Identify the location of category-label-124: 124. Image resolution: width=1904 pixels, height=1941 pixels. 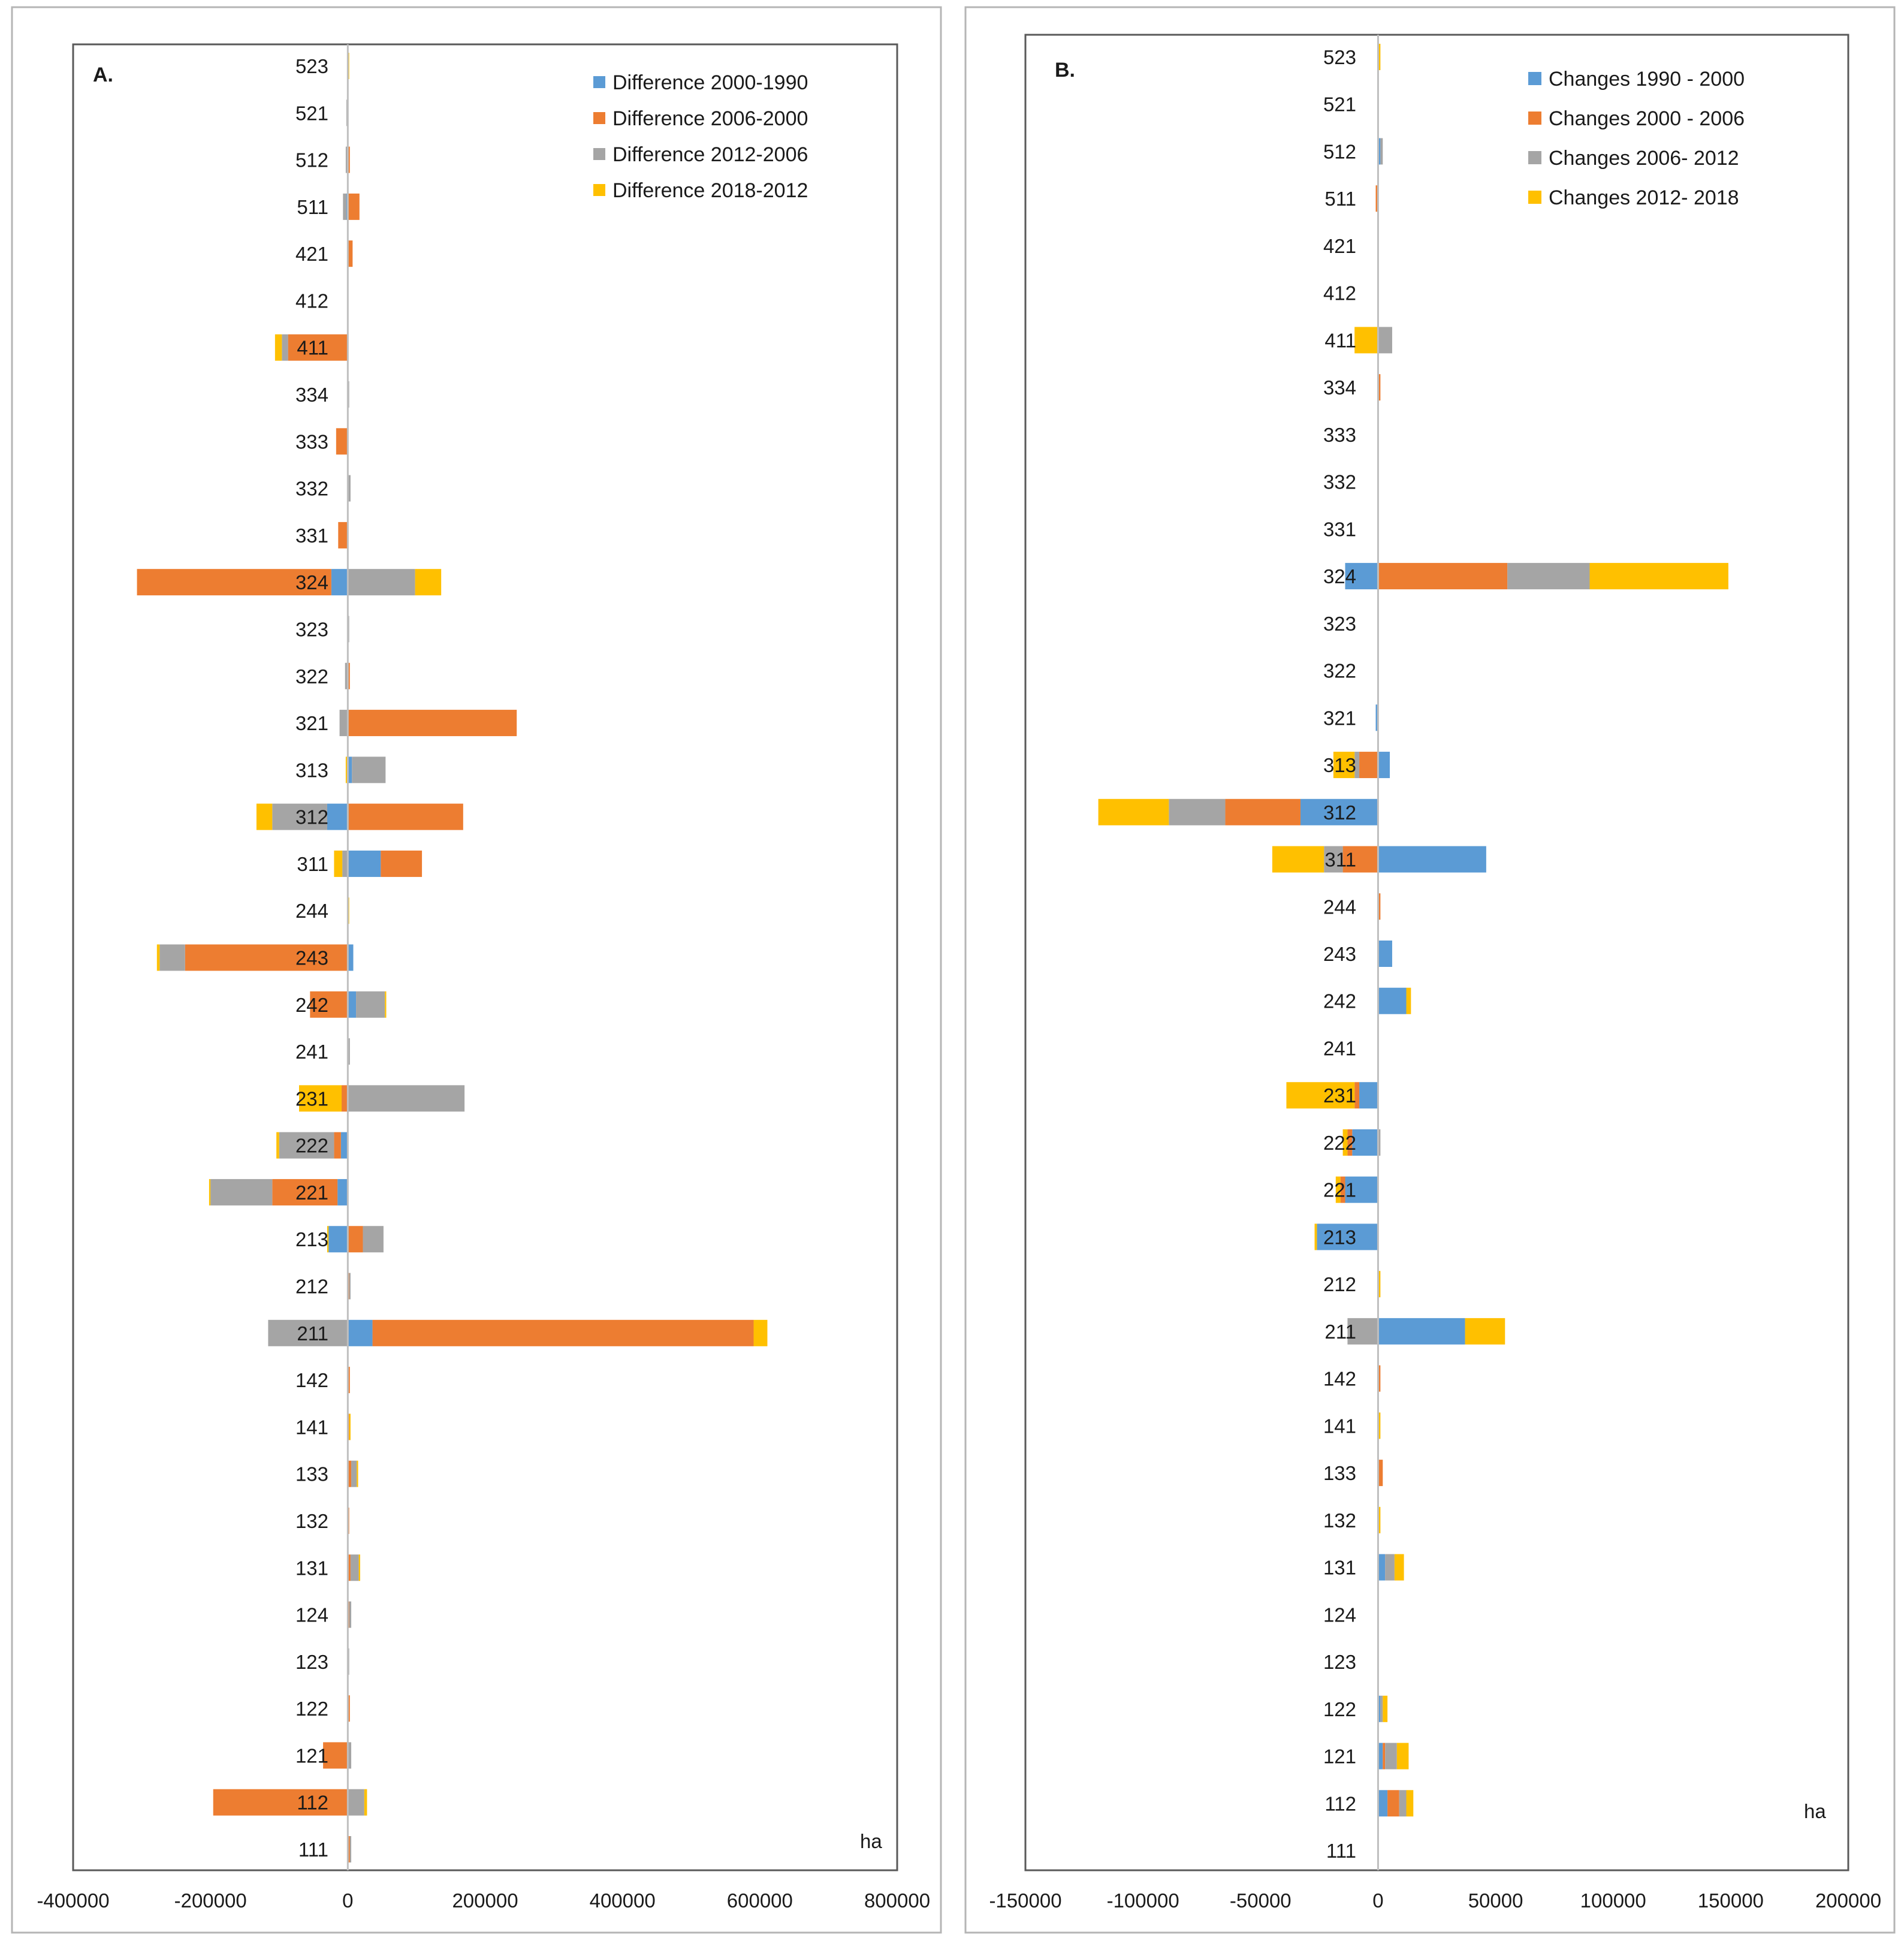
(311, 1615).